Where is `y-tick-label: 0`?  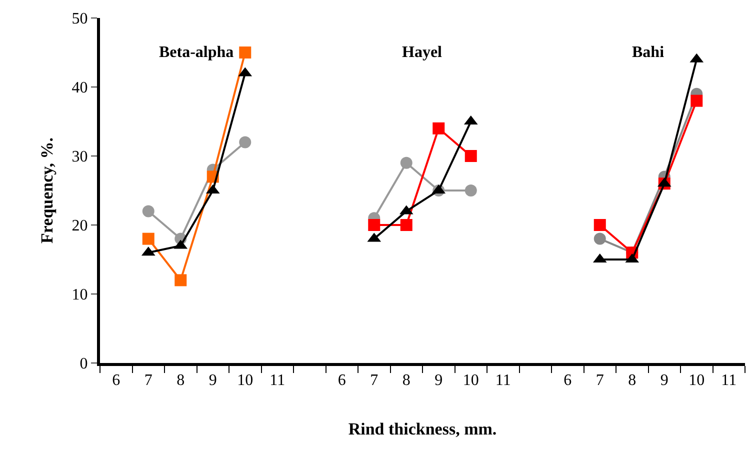 y-tick-label: 0 is located at coordinates (84, 364).